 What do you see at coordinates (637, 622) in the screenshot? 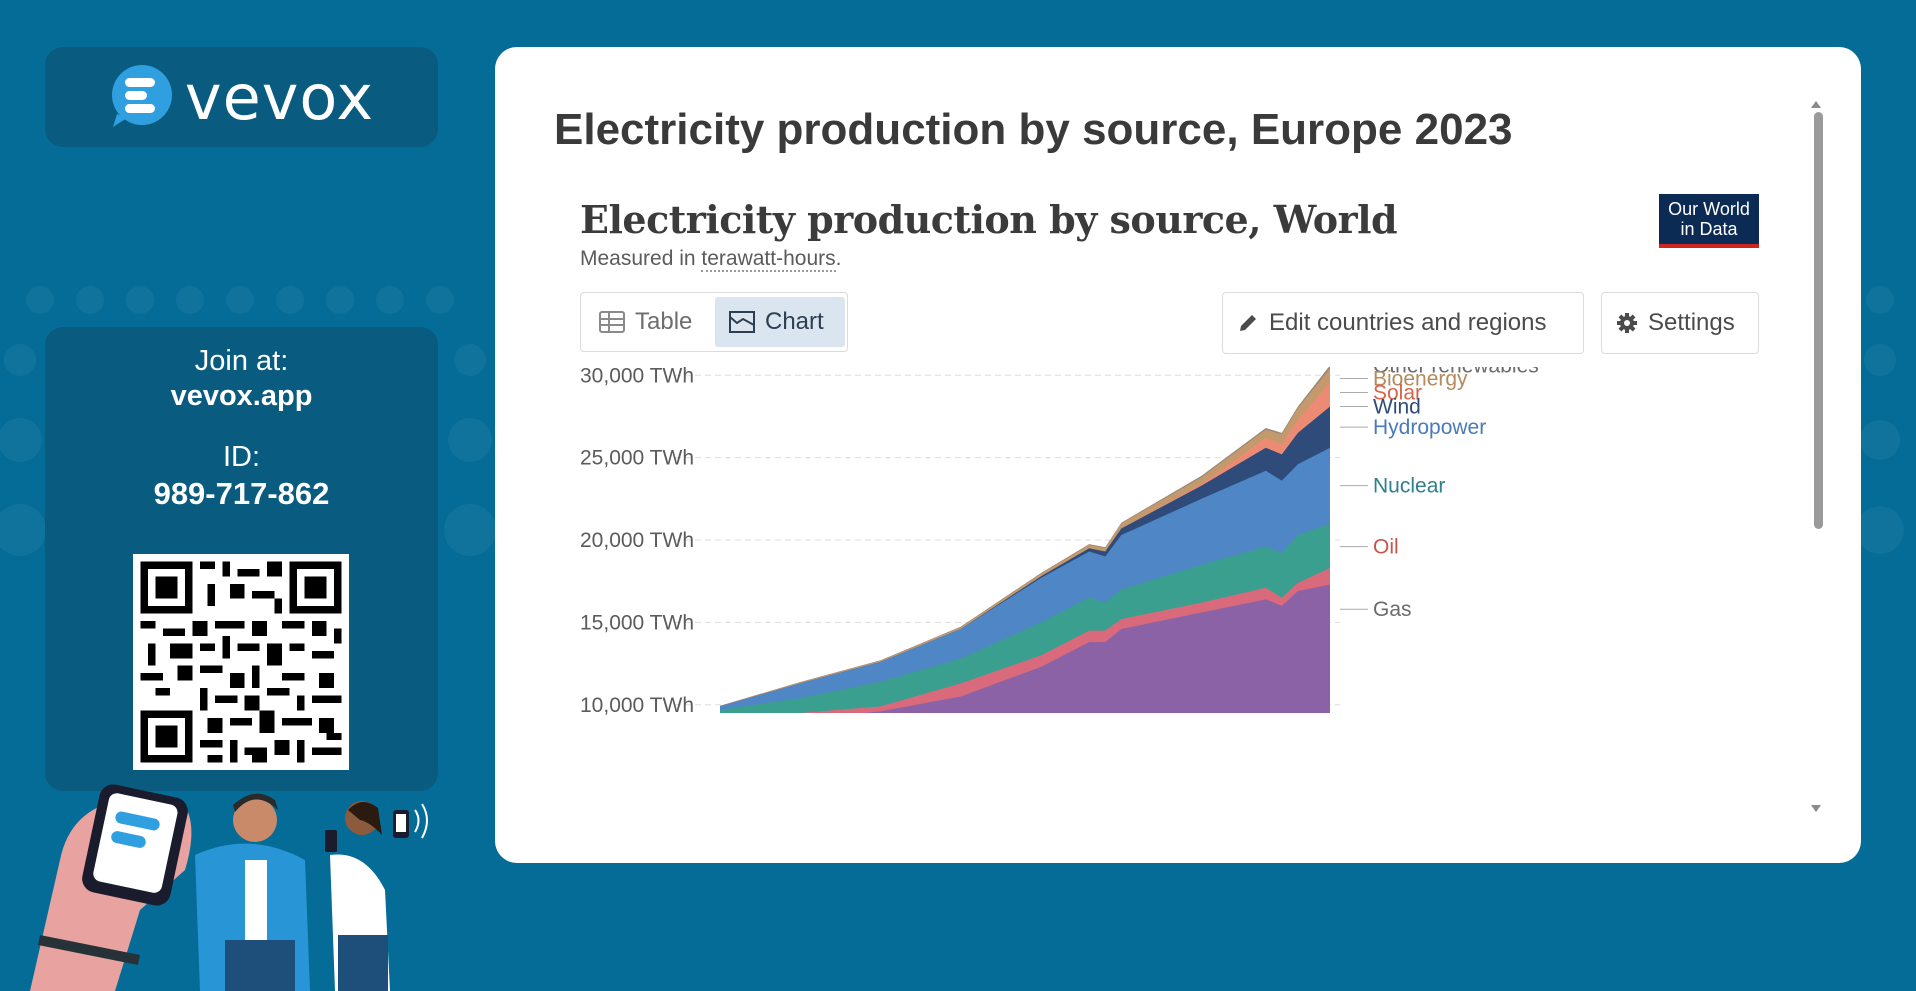
I see `y-tick-label: 15,000 TWh` at bounding box center [637, 622].